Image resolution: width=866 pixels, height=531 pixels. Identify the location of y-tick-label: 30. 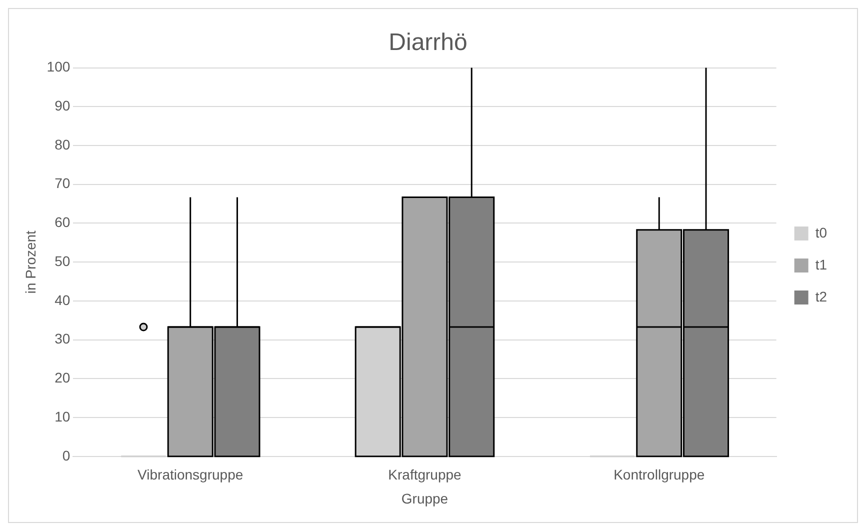
(62, 338).